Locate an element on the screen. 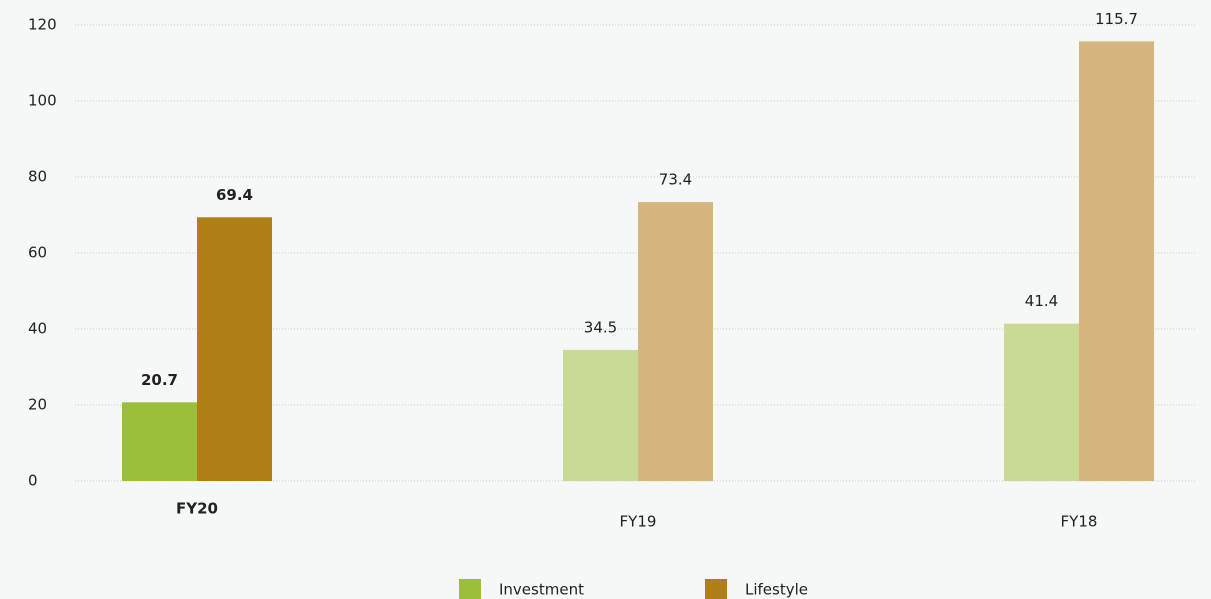 This screenshot has height=599, width=1211. x-tick-label: FY20 is located at coordinates (197, 509).